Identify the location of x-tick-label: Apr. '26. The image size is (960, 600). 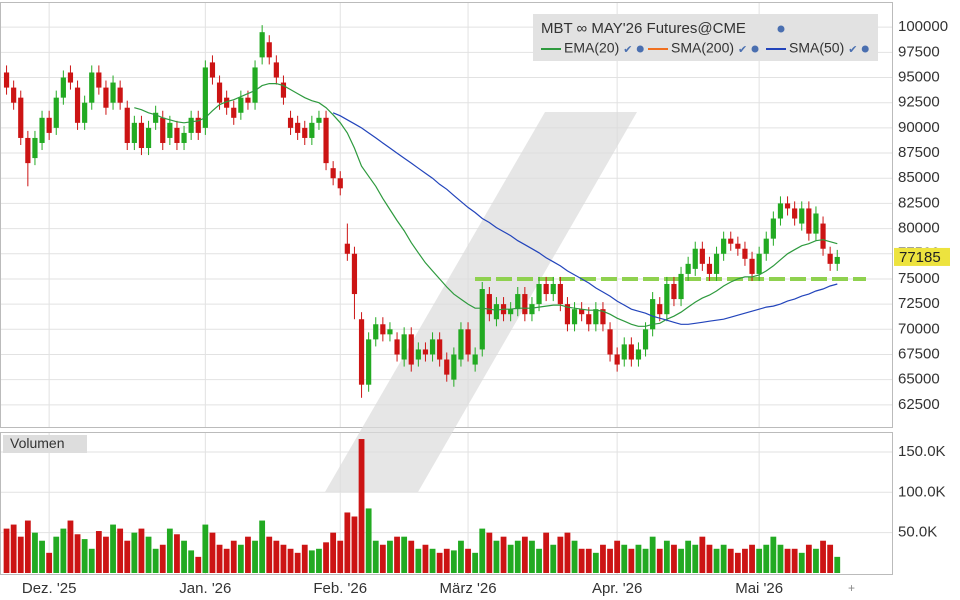
(617, 588).